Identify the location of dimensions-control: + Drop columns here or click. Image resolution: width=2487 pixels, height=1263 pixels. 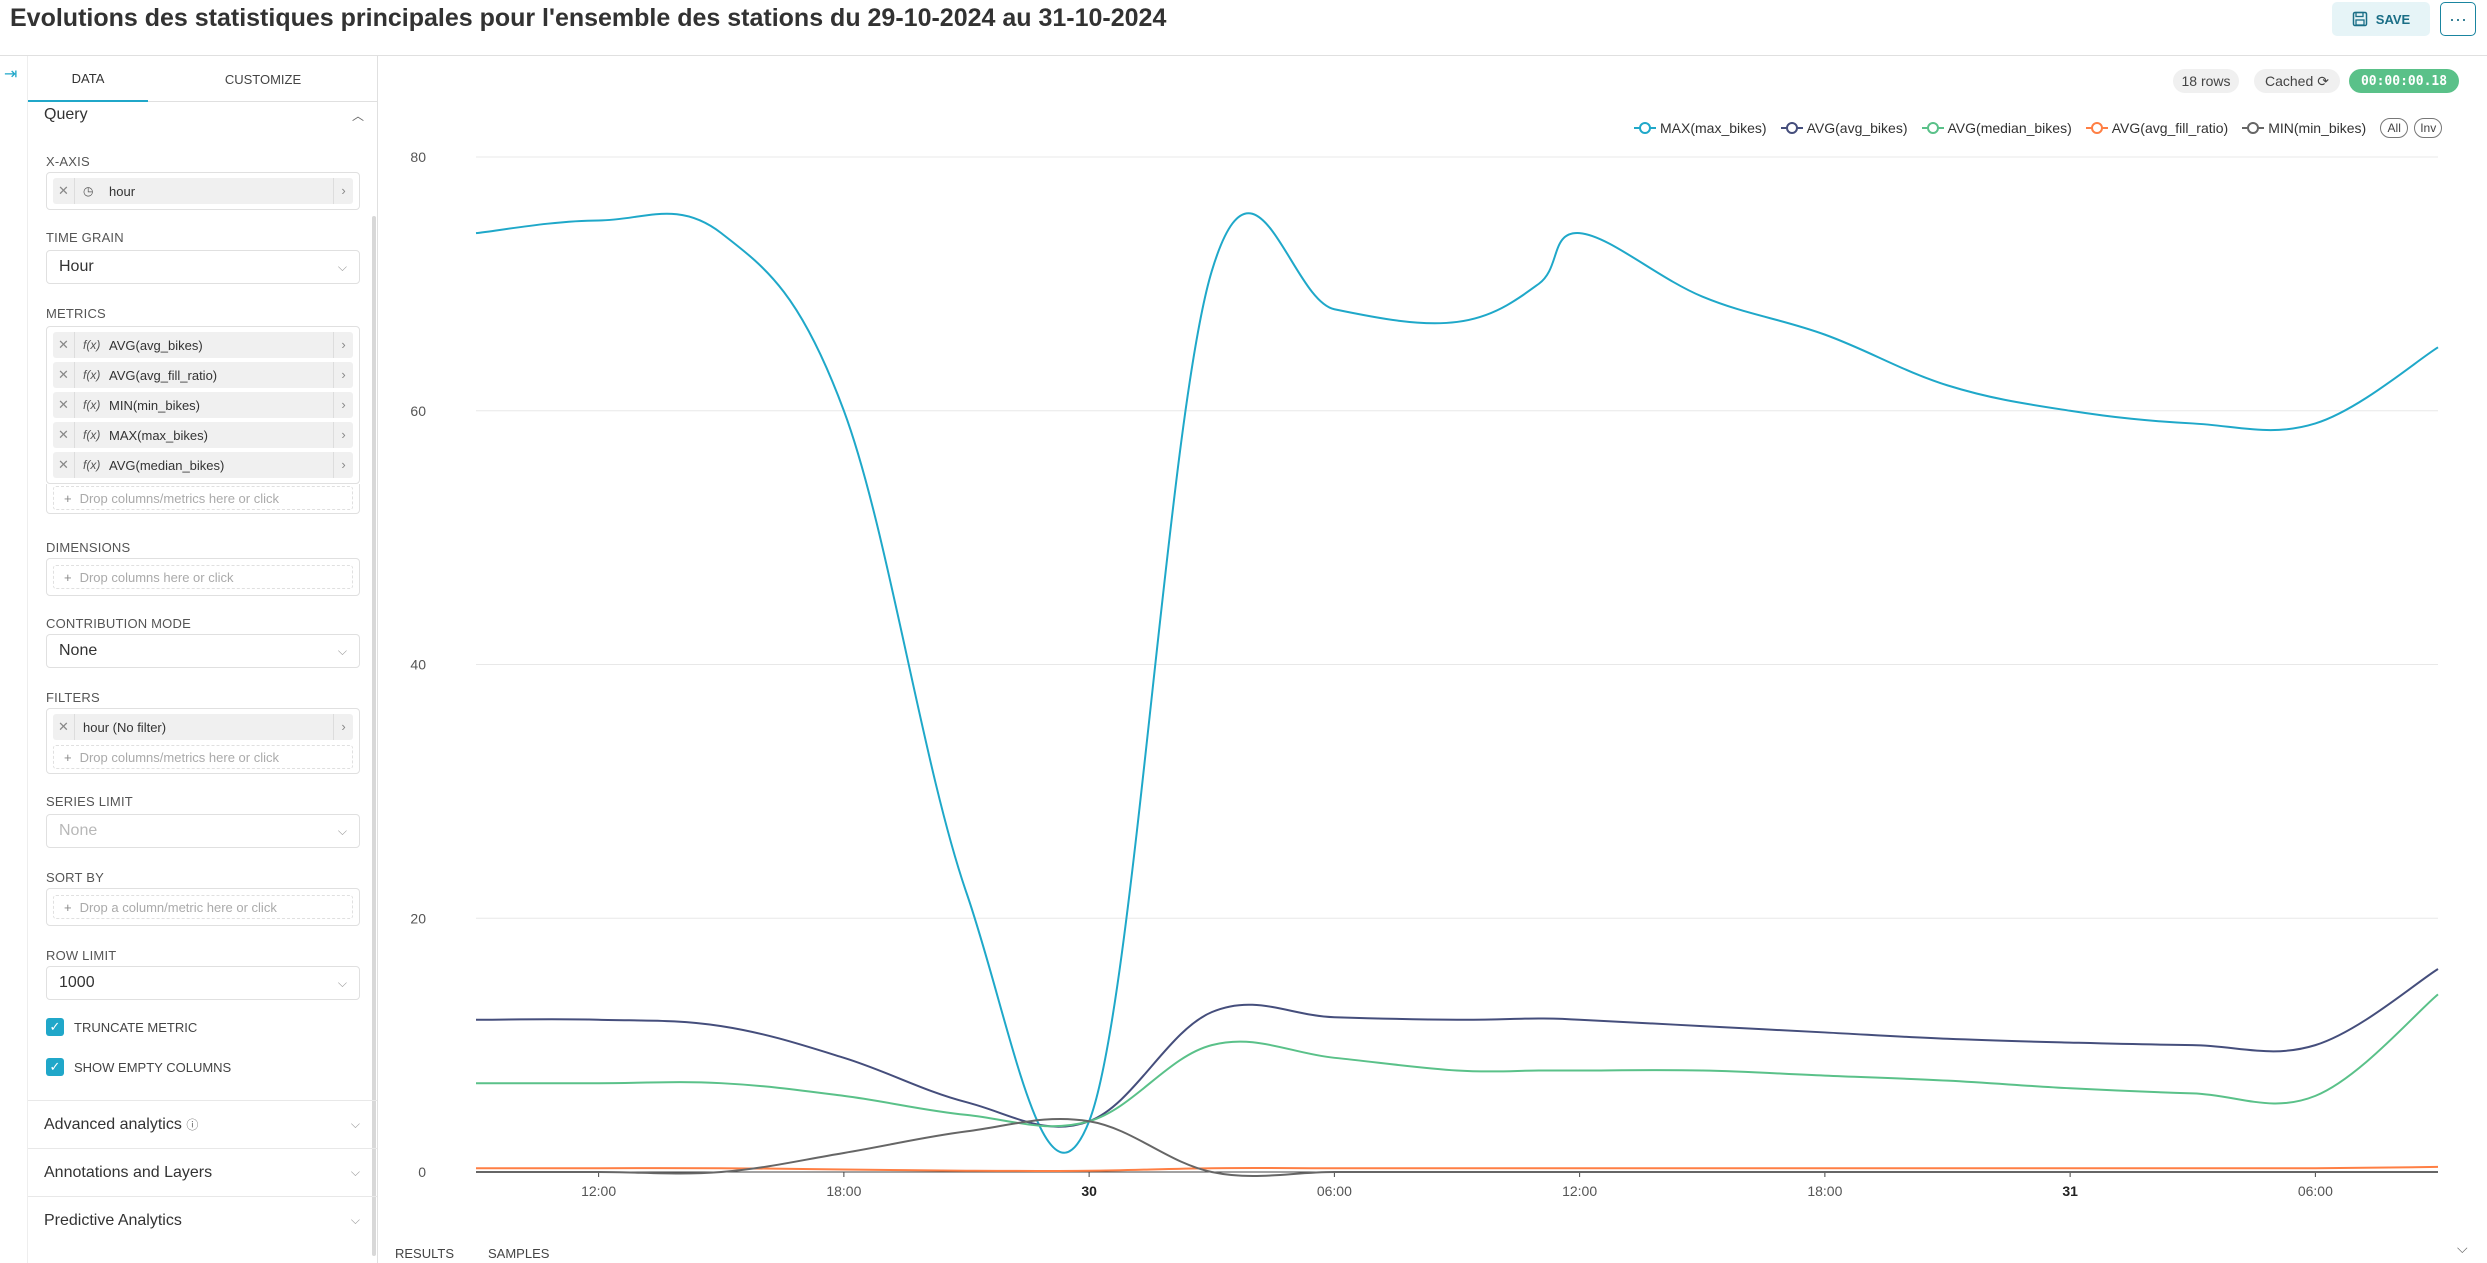
(203, 577).